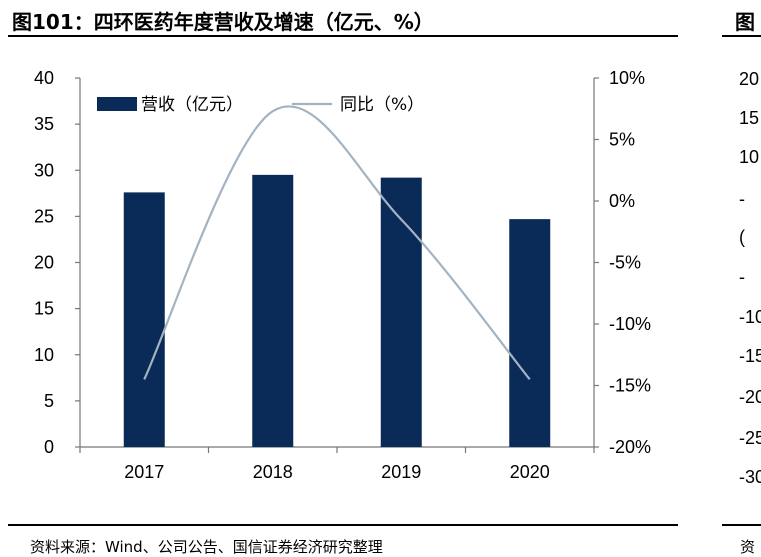 The image size is (761, 557). I want to click on source-rule-right, so click(741, 525).